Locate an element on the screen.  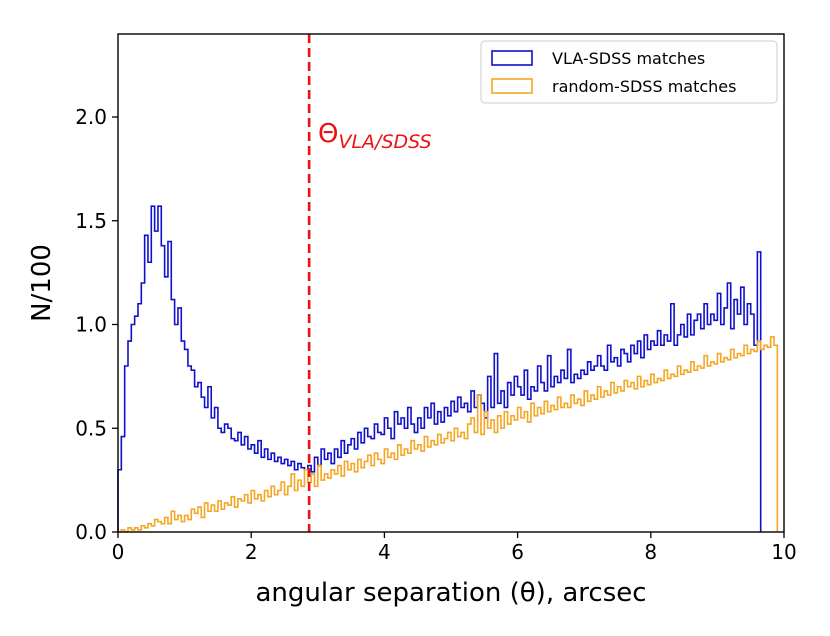
legend: VLA-SDSS matches random-SDSS matches is located at coordinates (629, 72).